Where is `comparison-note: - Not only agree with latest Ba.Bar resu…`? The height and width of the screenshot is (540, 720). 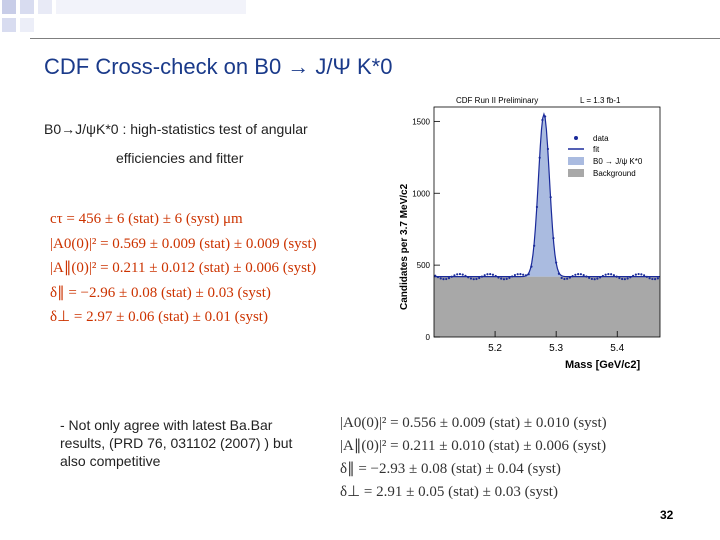 comparison-note: - Not only agree with latest Ba.Bar resu… is located at coordinates (176, 443).